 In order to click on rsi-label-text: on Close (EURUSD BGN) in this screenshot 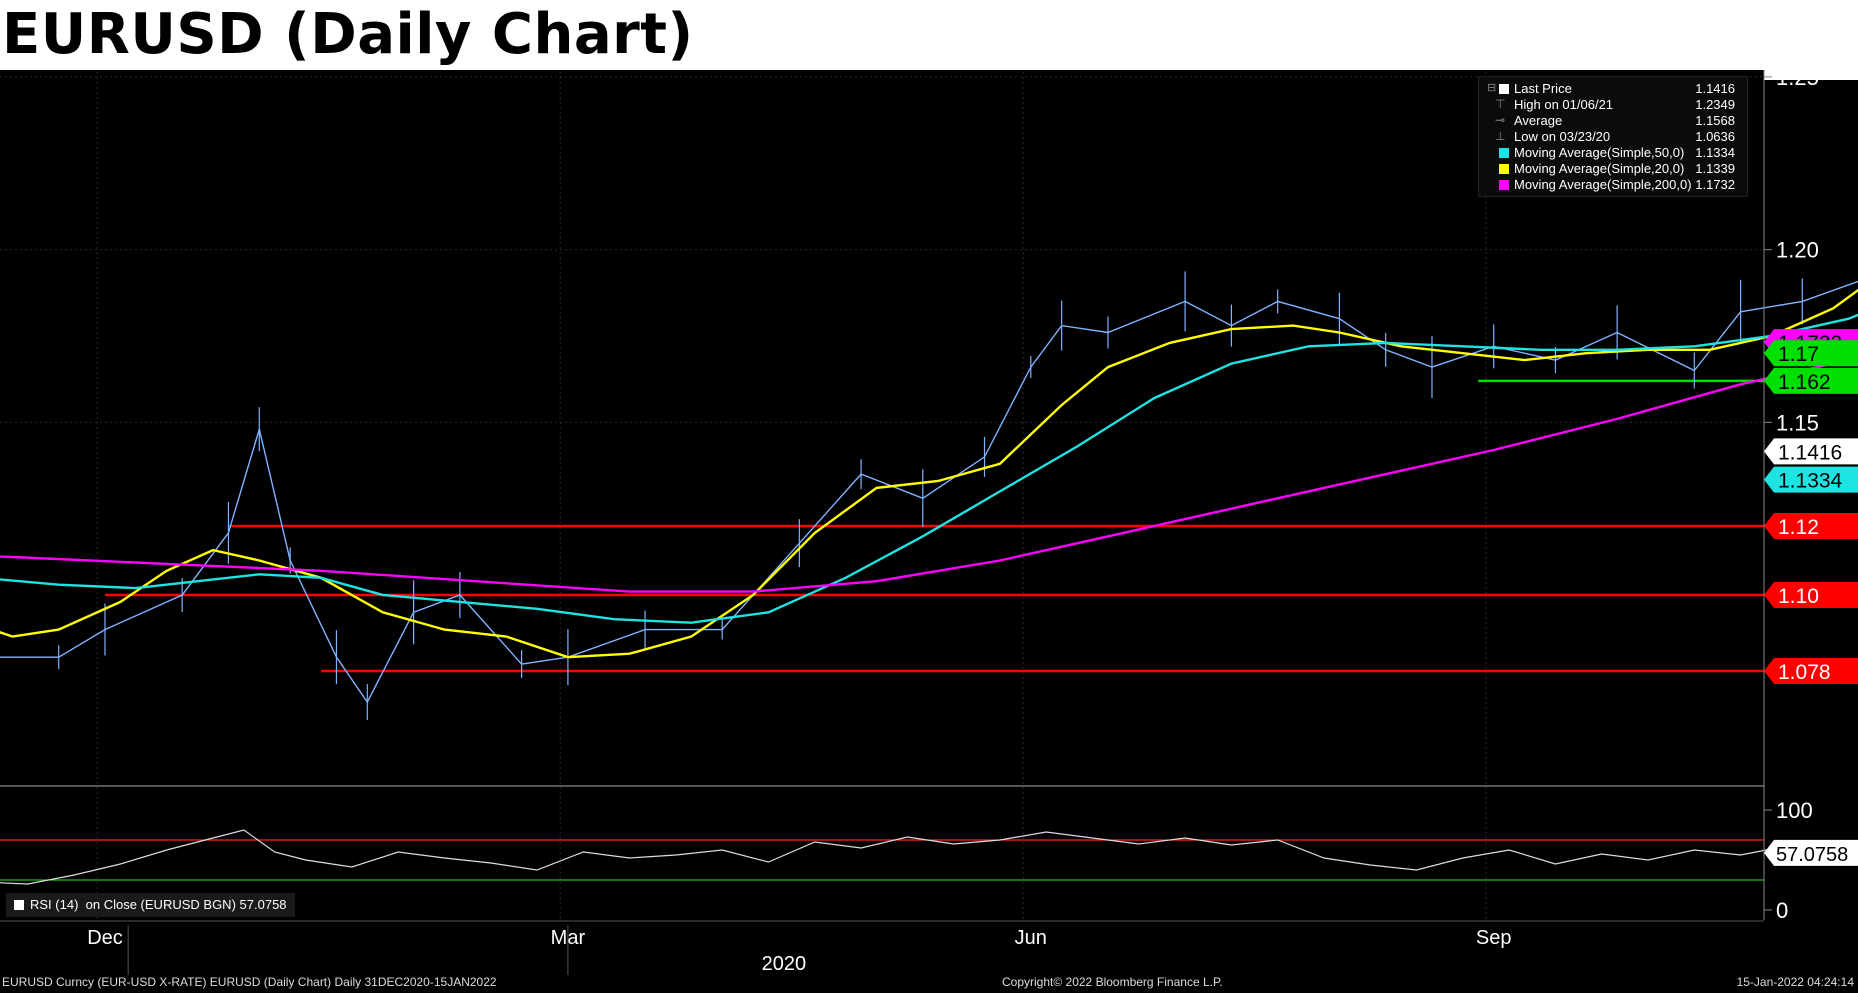, I will do `click(160, 904)`.